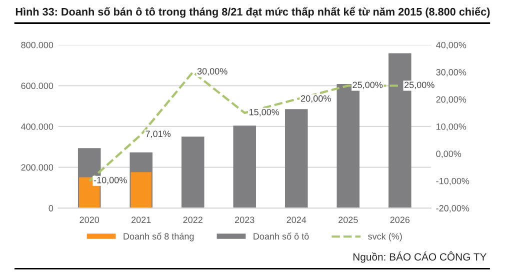 The height and width of the screenshot is (272, 507). What do you see at coordinates (158, 134) in the screenshot?
I see `data-label: 7,01%` at bounding box center [158, 134].